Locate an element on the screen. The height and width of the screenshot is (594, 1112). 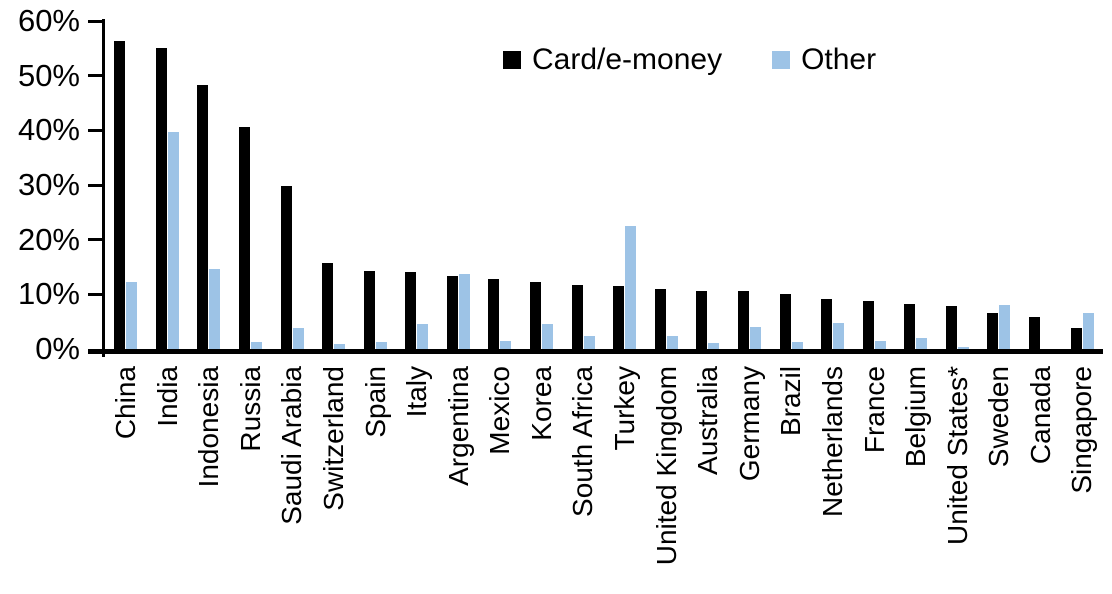
x-label-cell: Argentina is located at coordinates (459, 426).